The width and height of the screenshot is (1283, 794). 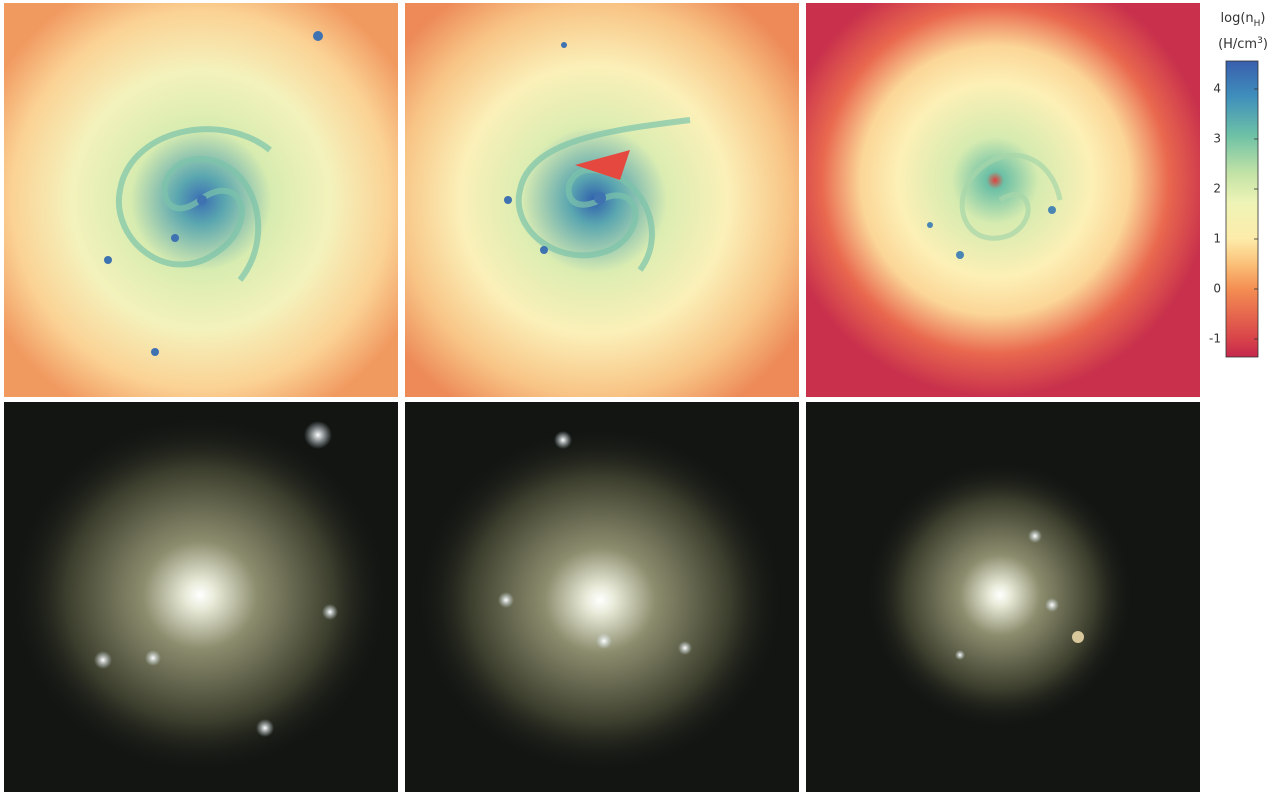 What do you see at coordinates (1262, 18) in the screenshot?
I see `colorbar-title-suffix: )` at bounding box center [1262, 18].